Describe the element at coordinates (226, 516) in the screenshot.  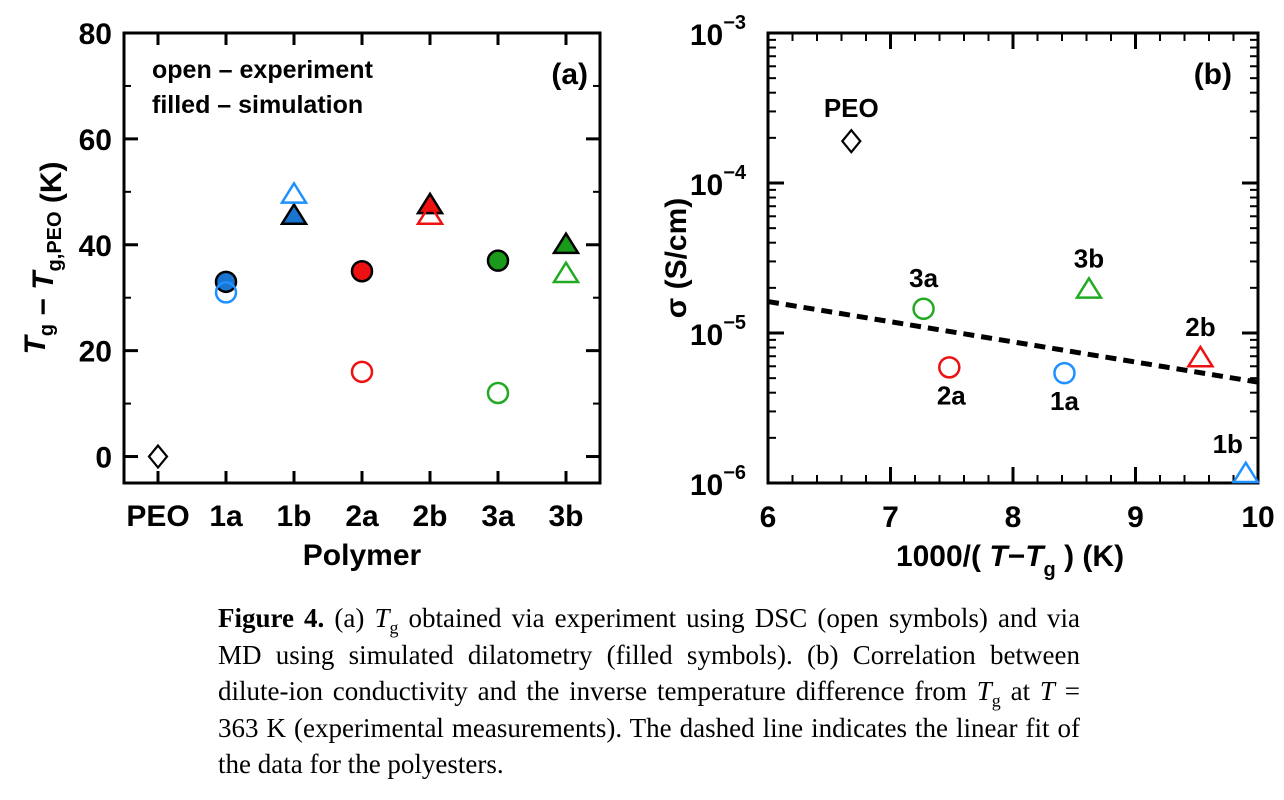
I see `x-tick-label: 1a` at that location.